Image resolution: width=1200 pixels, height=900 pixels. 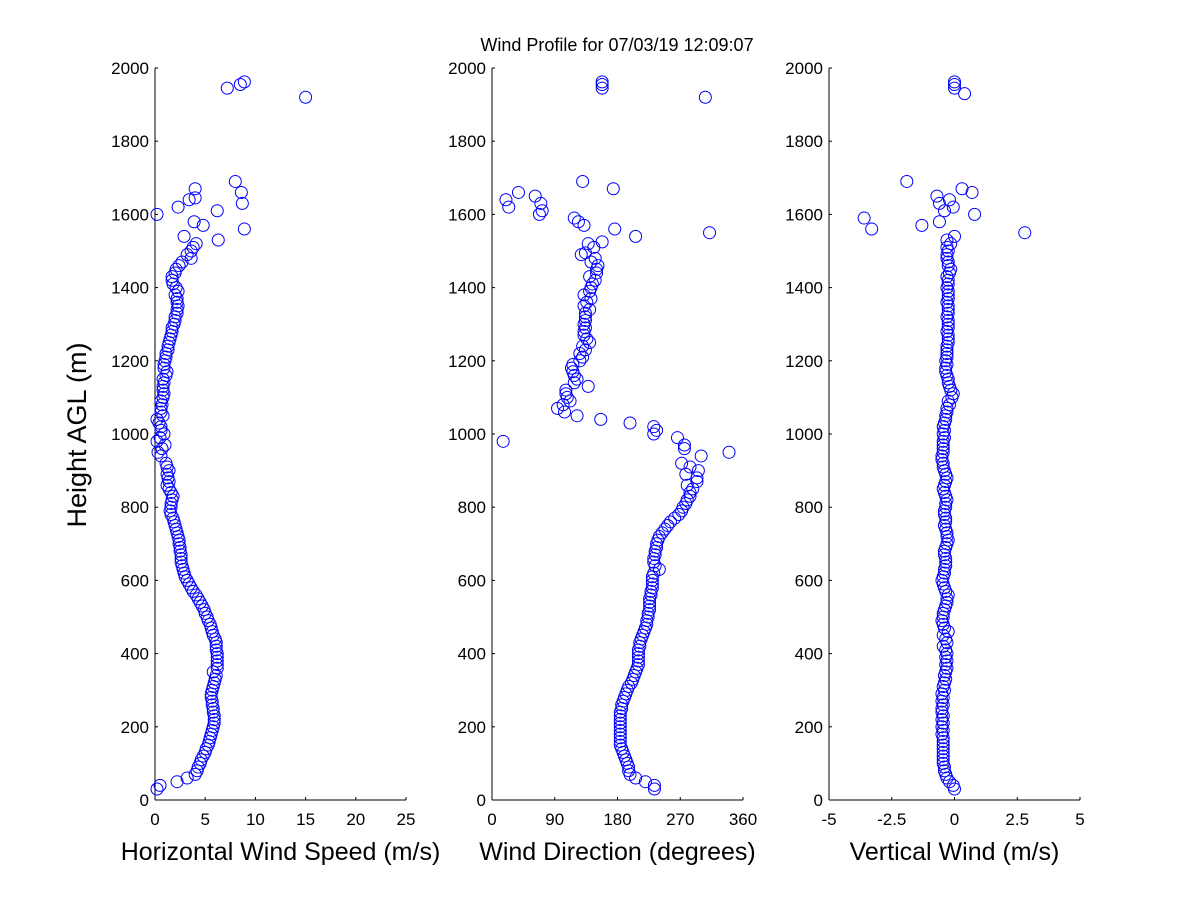 What do you see at coordinates (680, 819) in the screenshot?
I see `x-tick-label: 270` at bounding box center [680, 819].